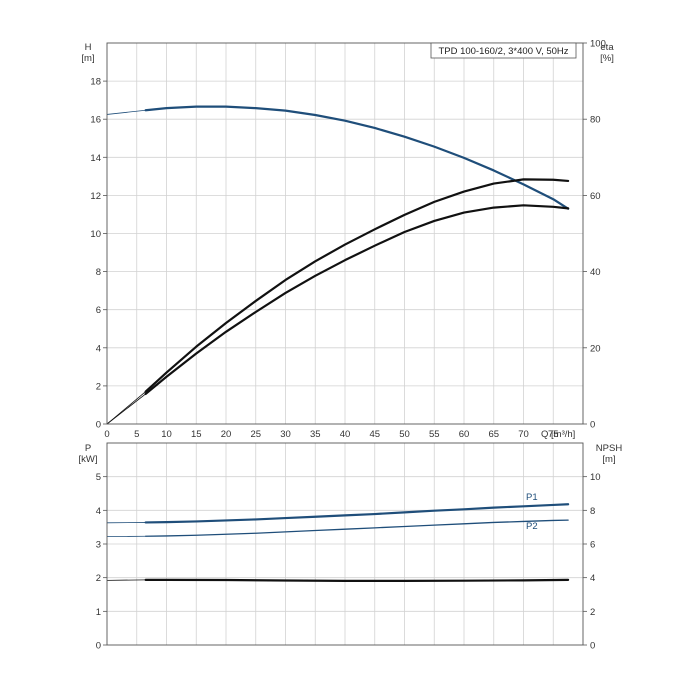 The image size is (700, 700). What do you see at coordinates (98, 545) in the screenshot?
I see `y-tick-label: 3` at bounding box center [98, 545].